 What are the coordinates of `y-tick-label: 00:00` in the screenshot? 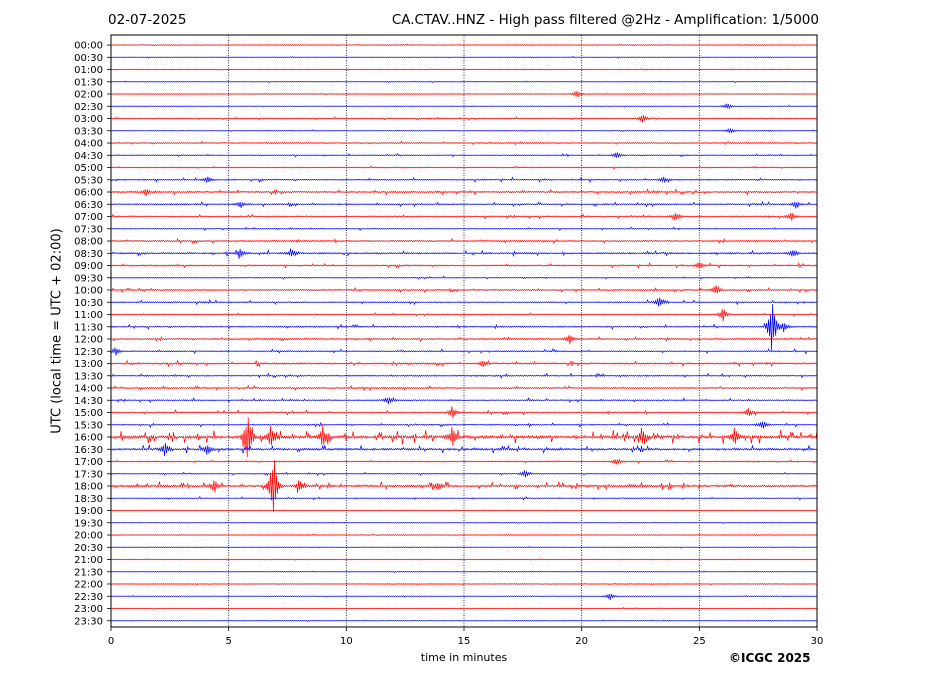 It's located at (88, 46).